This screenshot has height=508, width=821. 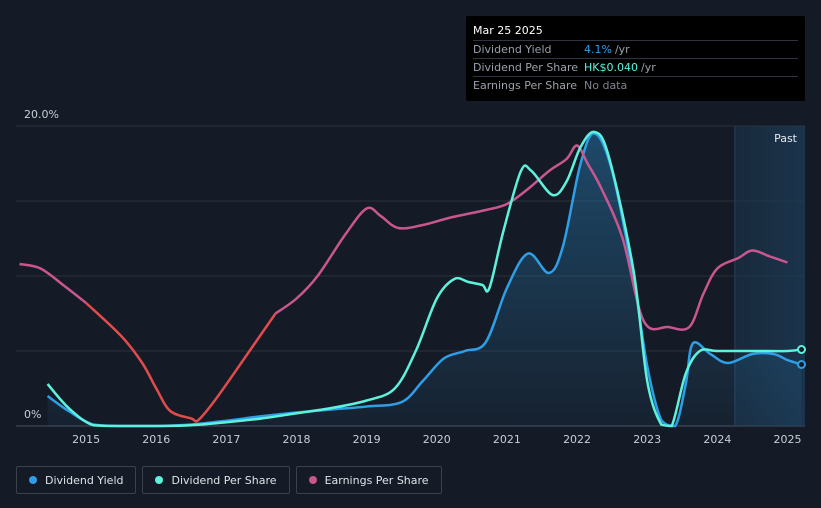 What do you see at coordinates (376, 480) in the screenshot?
I see `legend-label: Earnings Per Share` at bounding box center [376, 480].